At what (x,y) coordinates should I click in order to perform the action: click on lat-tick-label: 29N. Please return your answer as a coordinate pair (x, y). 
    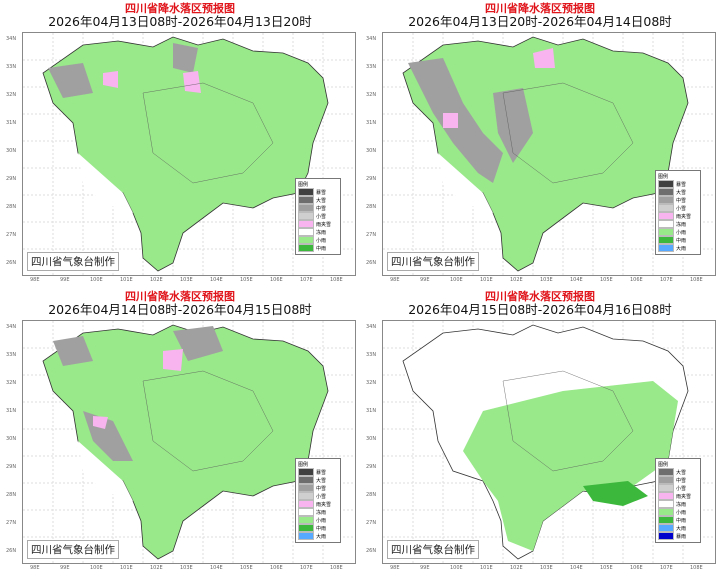
    Looking at the image, I should click on (11, 467).